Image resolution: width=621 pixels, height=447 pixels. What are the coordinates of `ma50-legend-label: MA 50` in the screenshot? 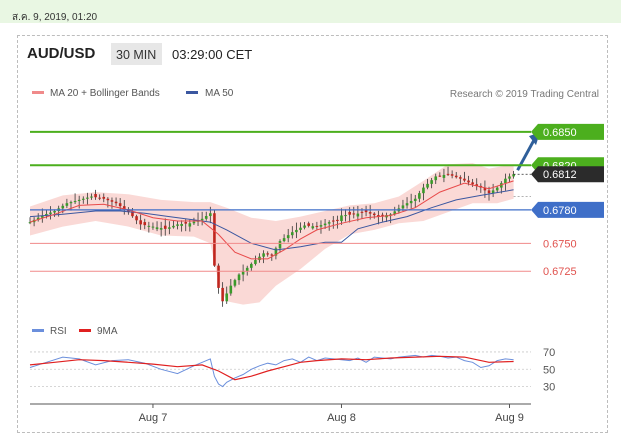 It's located at (219, 93).